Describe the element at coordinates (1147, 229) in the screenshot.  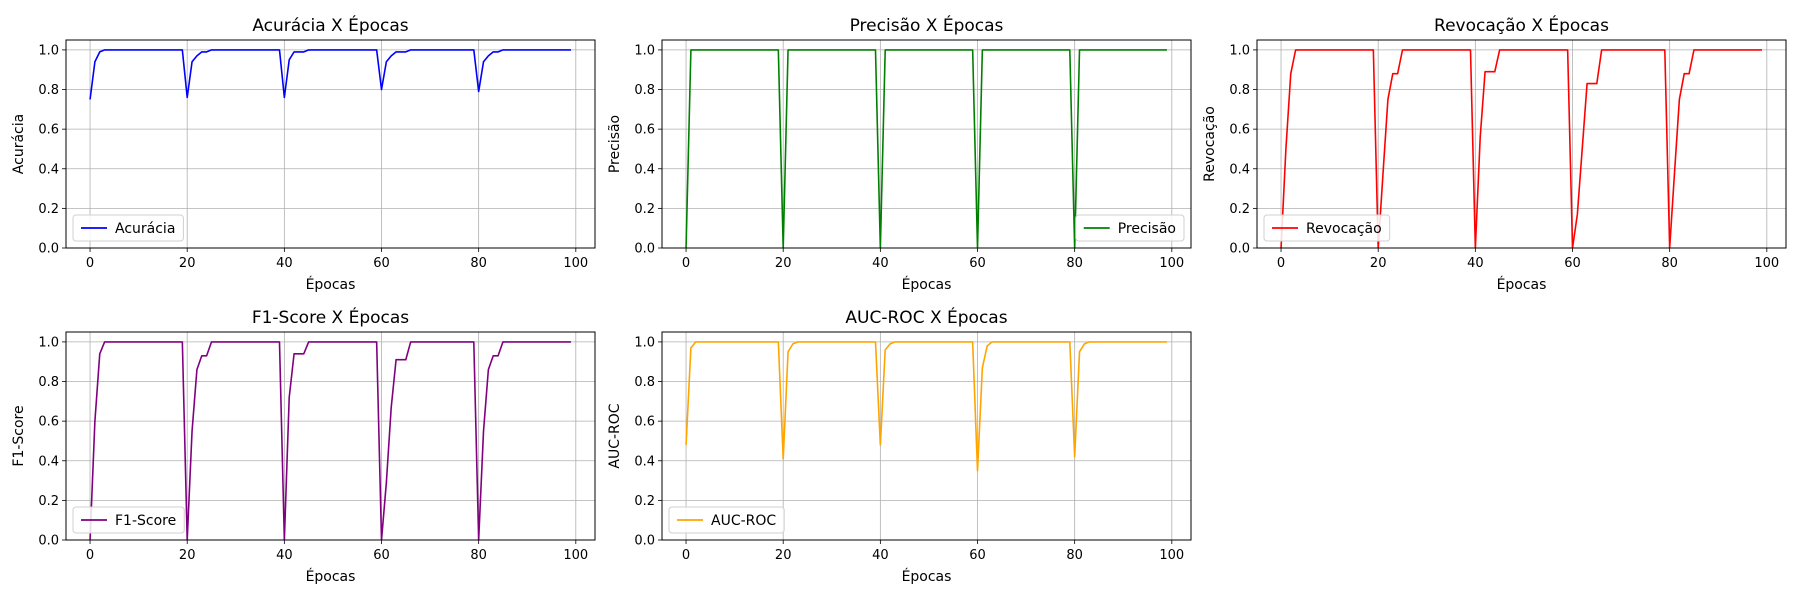
I see `legend-label: Precisão` at that location.